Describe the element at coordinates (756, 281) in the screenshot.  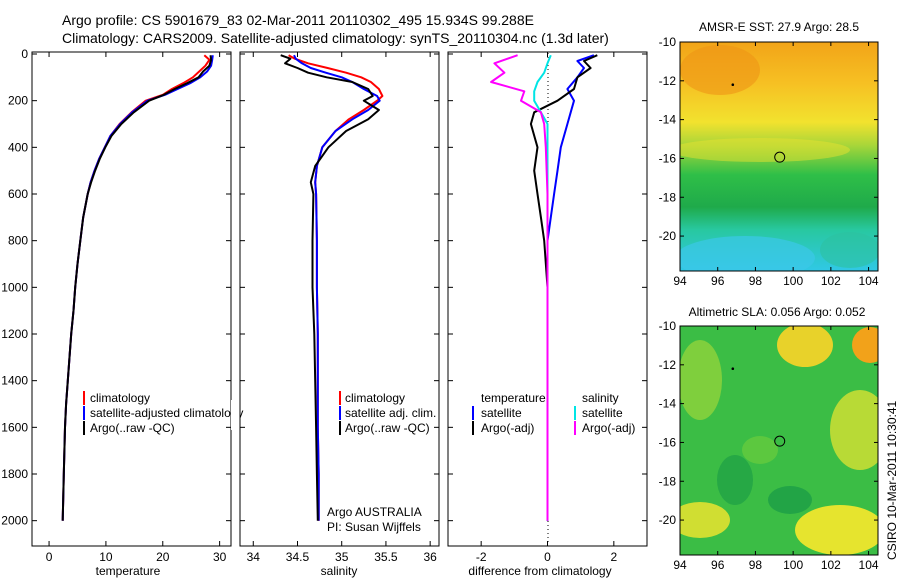
I see `sst-map-xtick-label: 98` at that location.